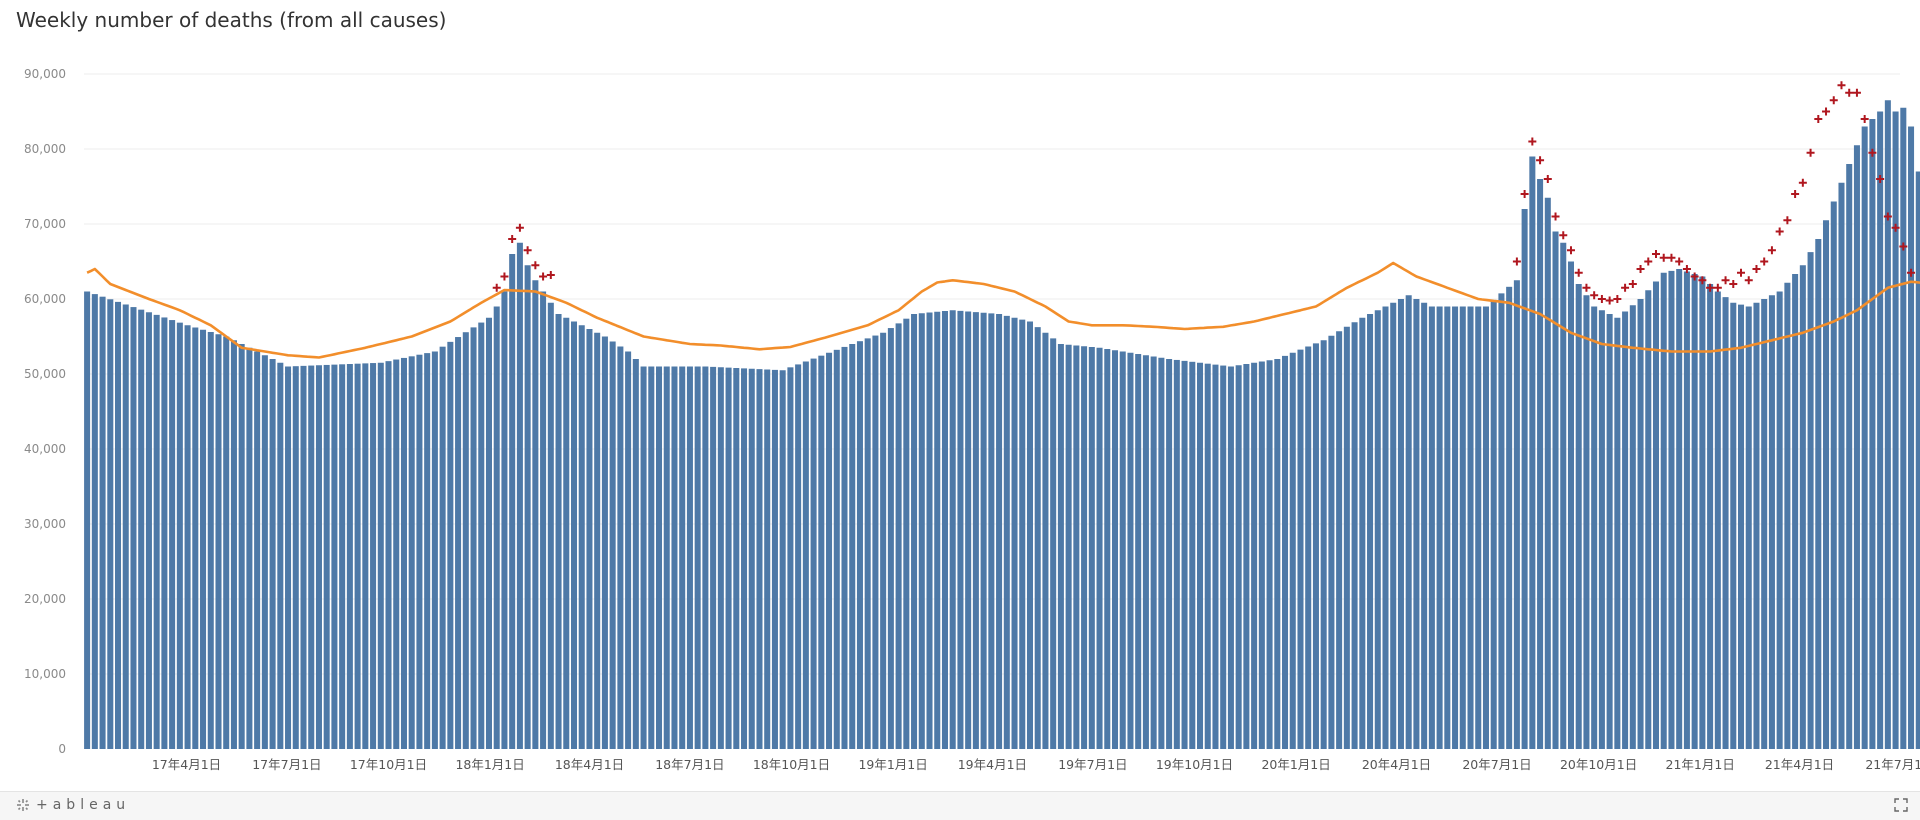  Describe the element at coordinates (73, 805) in the screenshot. I see `tableau-brand: +ableau` at that location.